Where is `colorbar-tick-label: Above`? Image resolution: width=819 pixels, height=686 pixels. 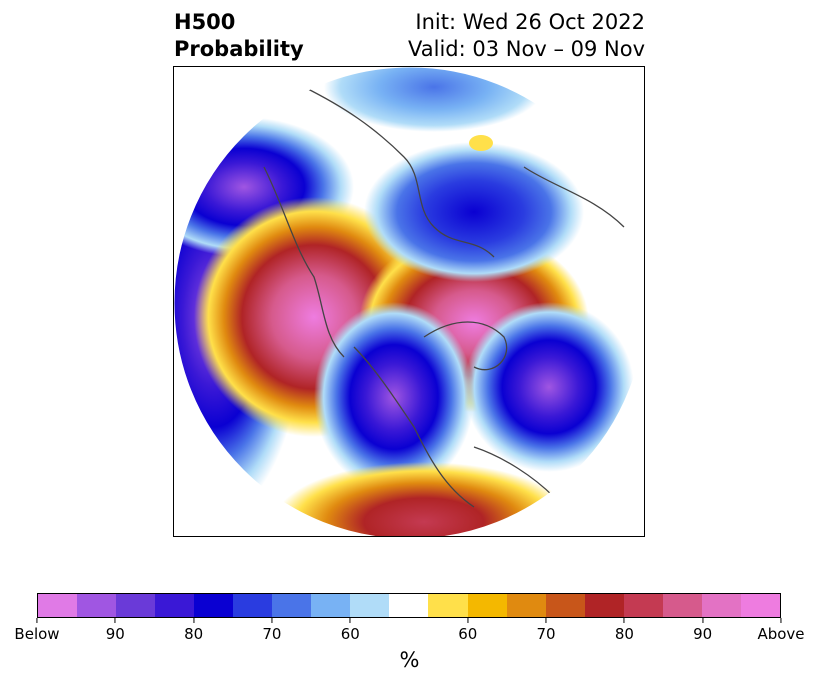
colorbar-tick-label: Above is located at coordinates (781, 630).